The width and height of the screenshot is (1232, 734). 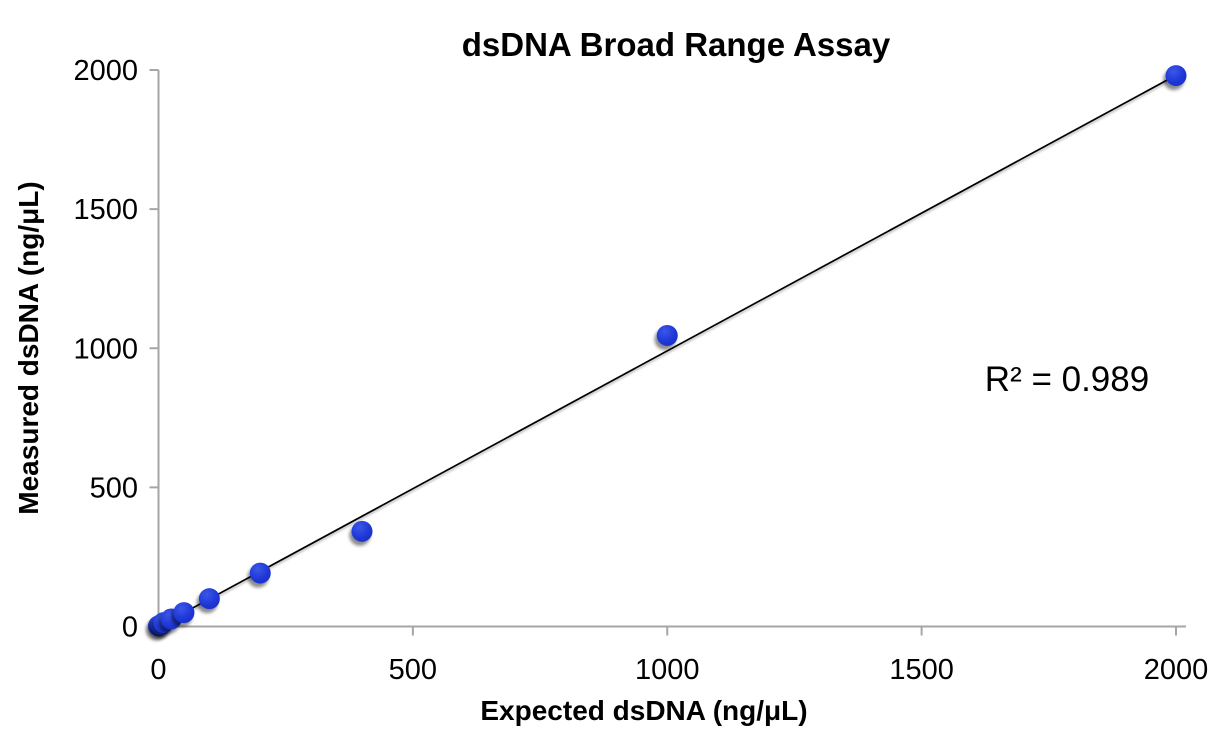 What do you see at coordinates (28, 347) in the screenshot?
I see `y-axis-title: Measured dsDNA (ng/μL)` at bounding box center [28, 347].